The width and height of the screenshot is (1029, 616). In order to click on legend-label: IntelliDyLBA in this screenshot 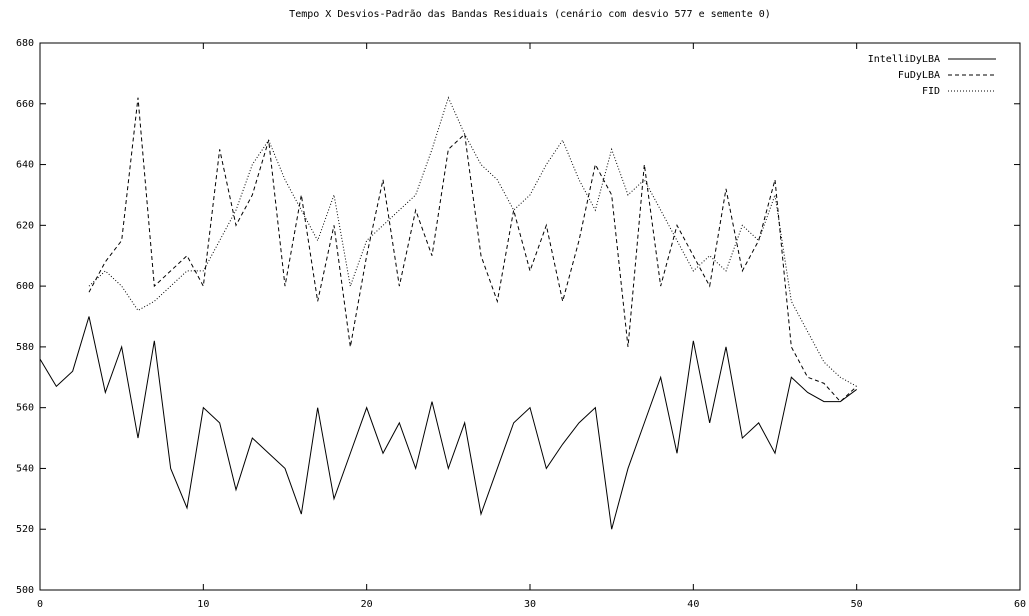, I will do `click(904, 59)`.